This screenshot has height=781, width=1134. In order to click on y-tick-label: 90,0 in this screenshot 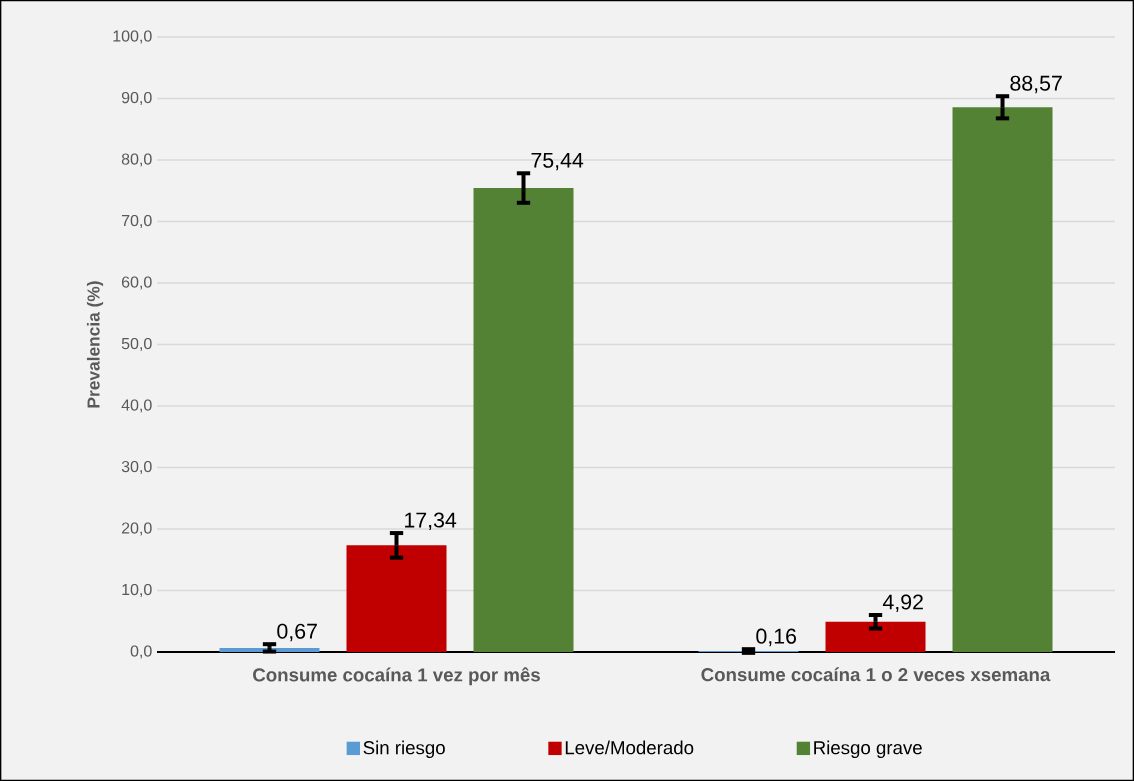, I will do `click(136, 98)`.